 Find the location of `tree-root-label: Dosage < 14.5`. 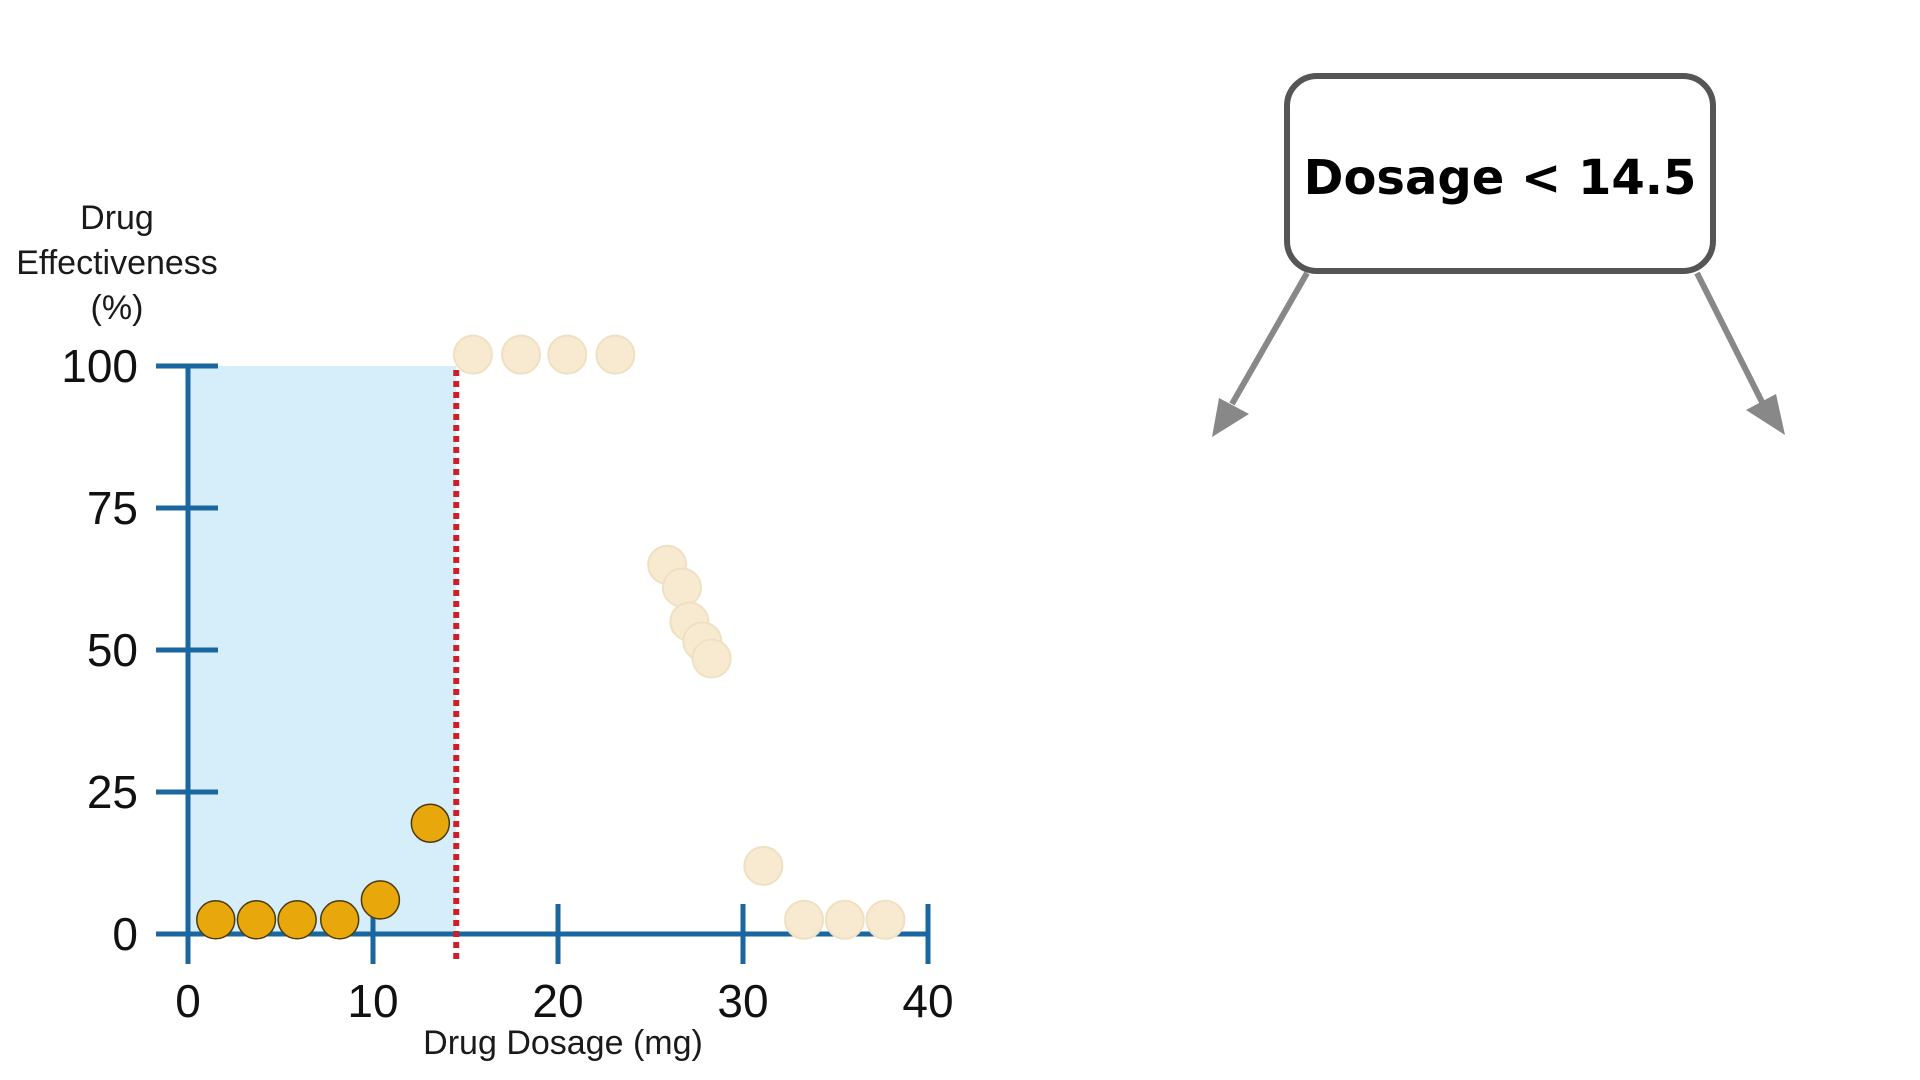

tree-root-label: Dosage < 14.5 is located at coordinates (1500, 178).